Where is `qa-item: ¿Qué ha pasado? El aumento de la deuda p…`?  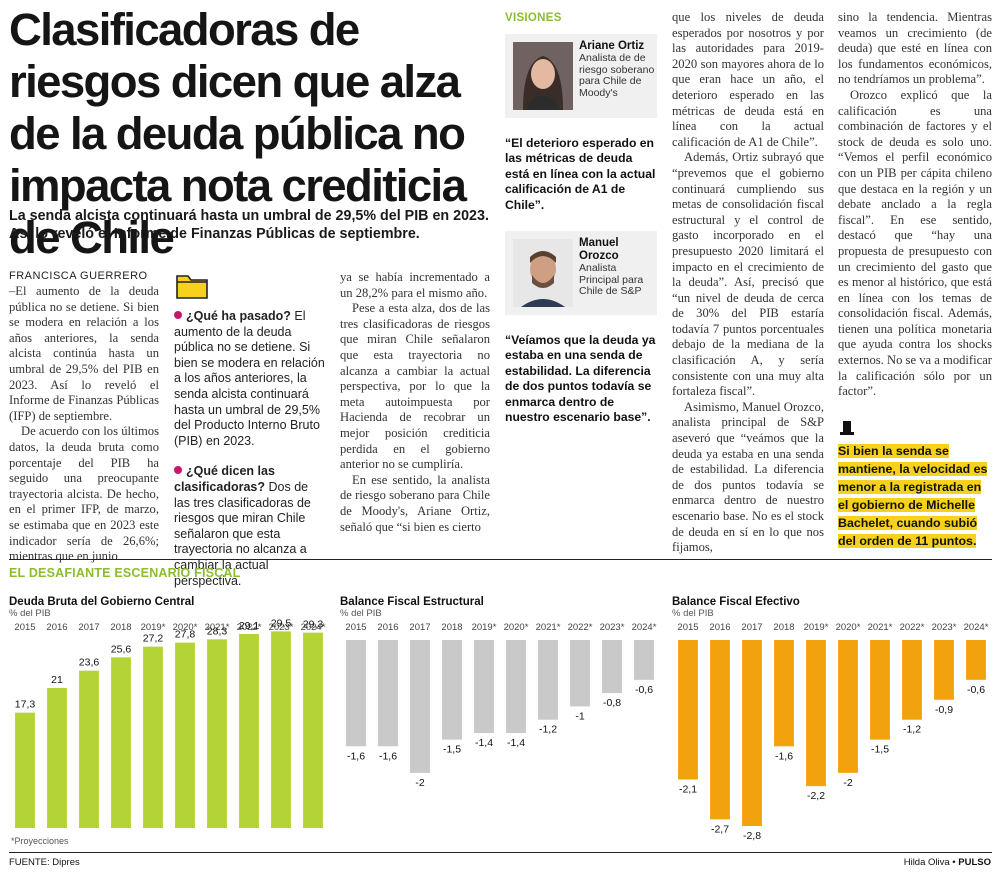 qa-item: ¿Qué ha pasado? El aumento de la deuda p… is located at coordinates (250, 379).